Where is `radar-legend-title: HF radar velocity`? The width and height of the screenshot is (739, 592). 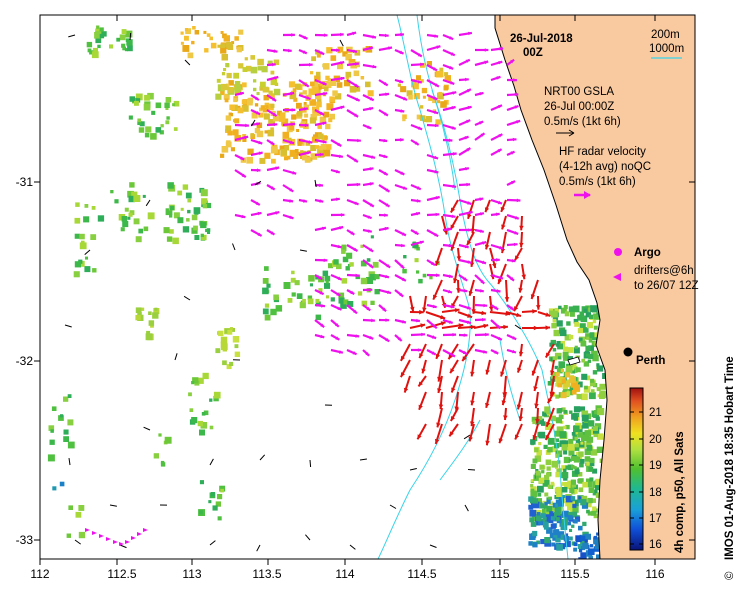 radar-legend-title: HF radar velocity is located at coordinates (602, 152).